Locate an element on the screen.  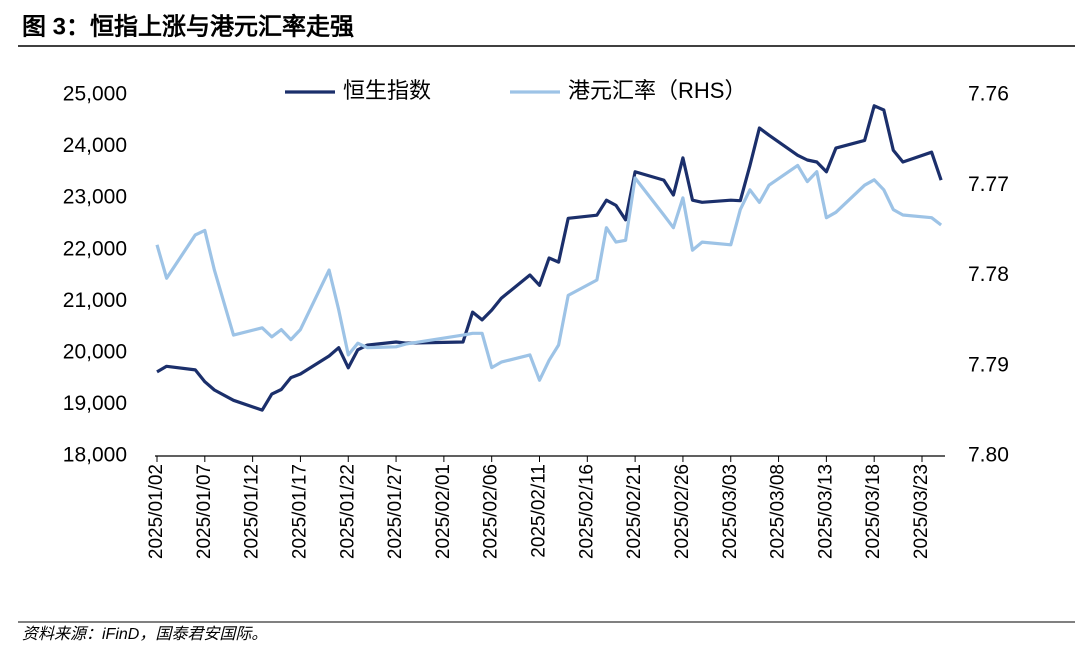
y2-tick-label: 7.77 is located at coordinates (988, 184).